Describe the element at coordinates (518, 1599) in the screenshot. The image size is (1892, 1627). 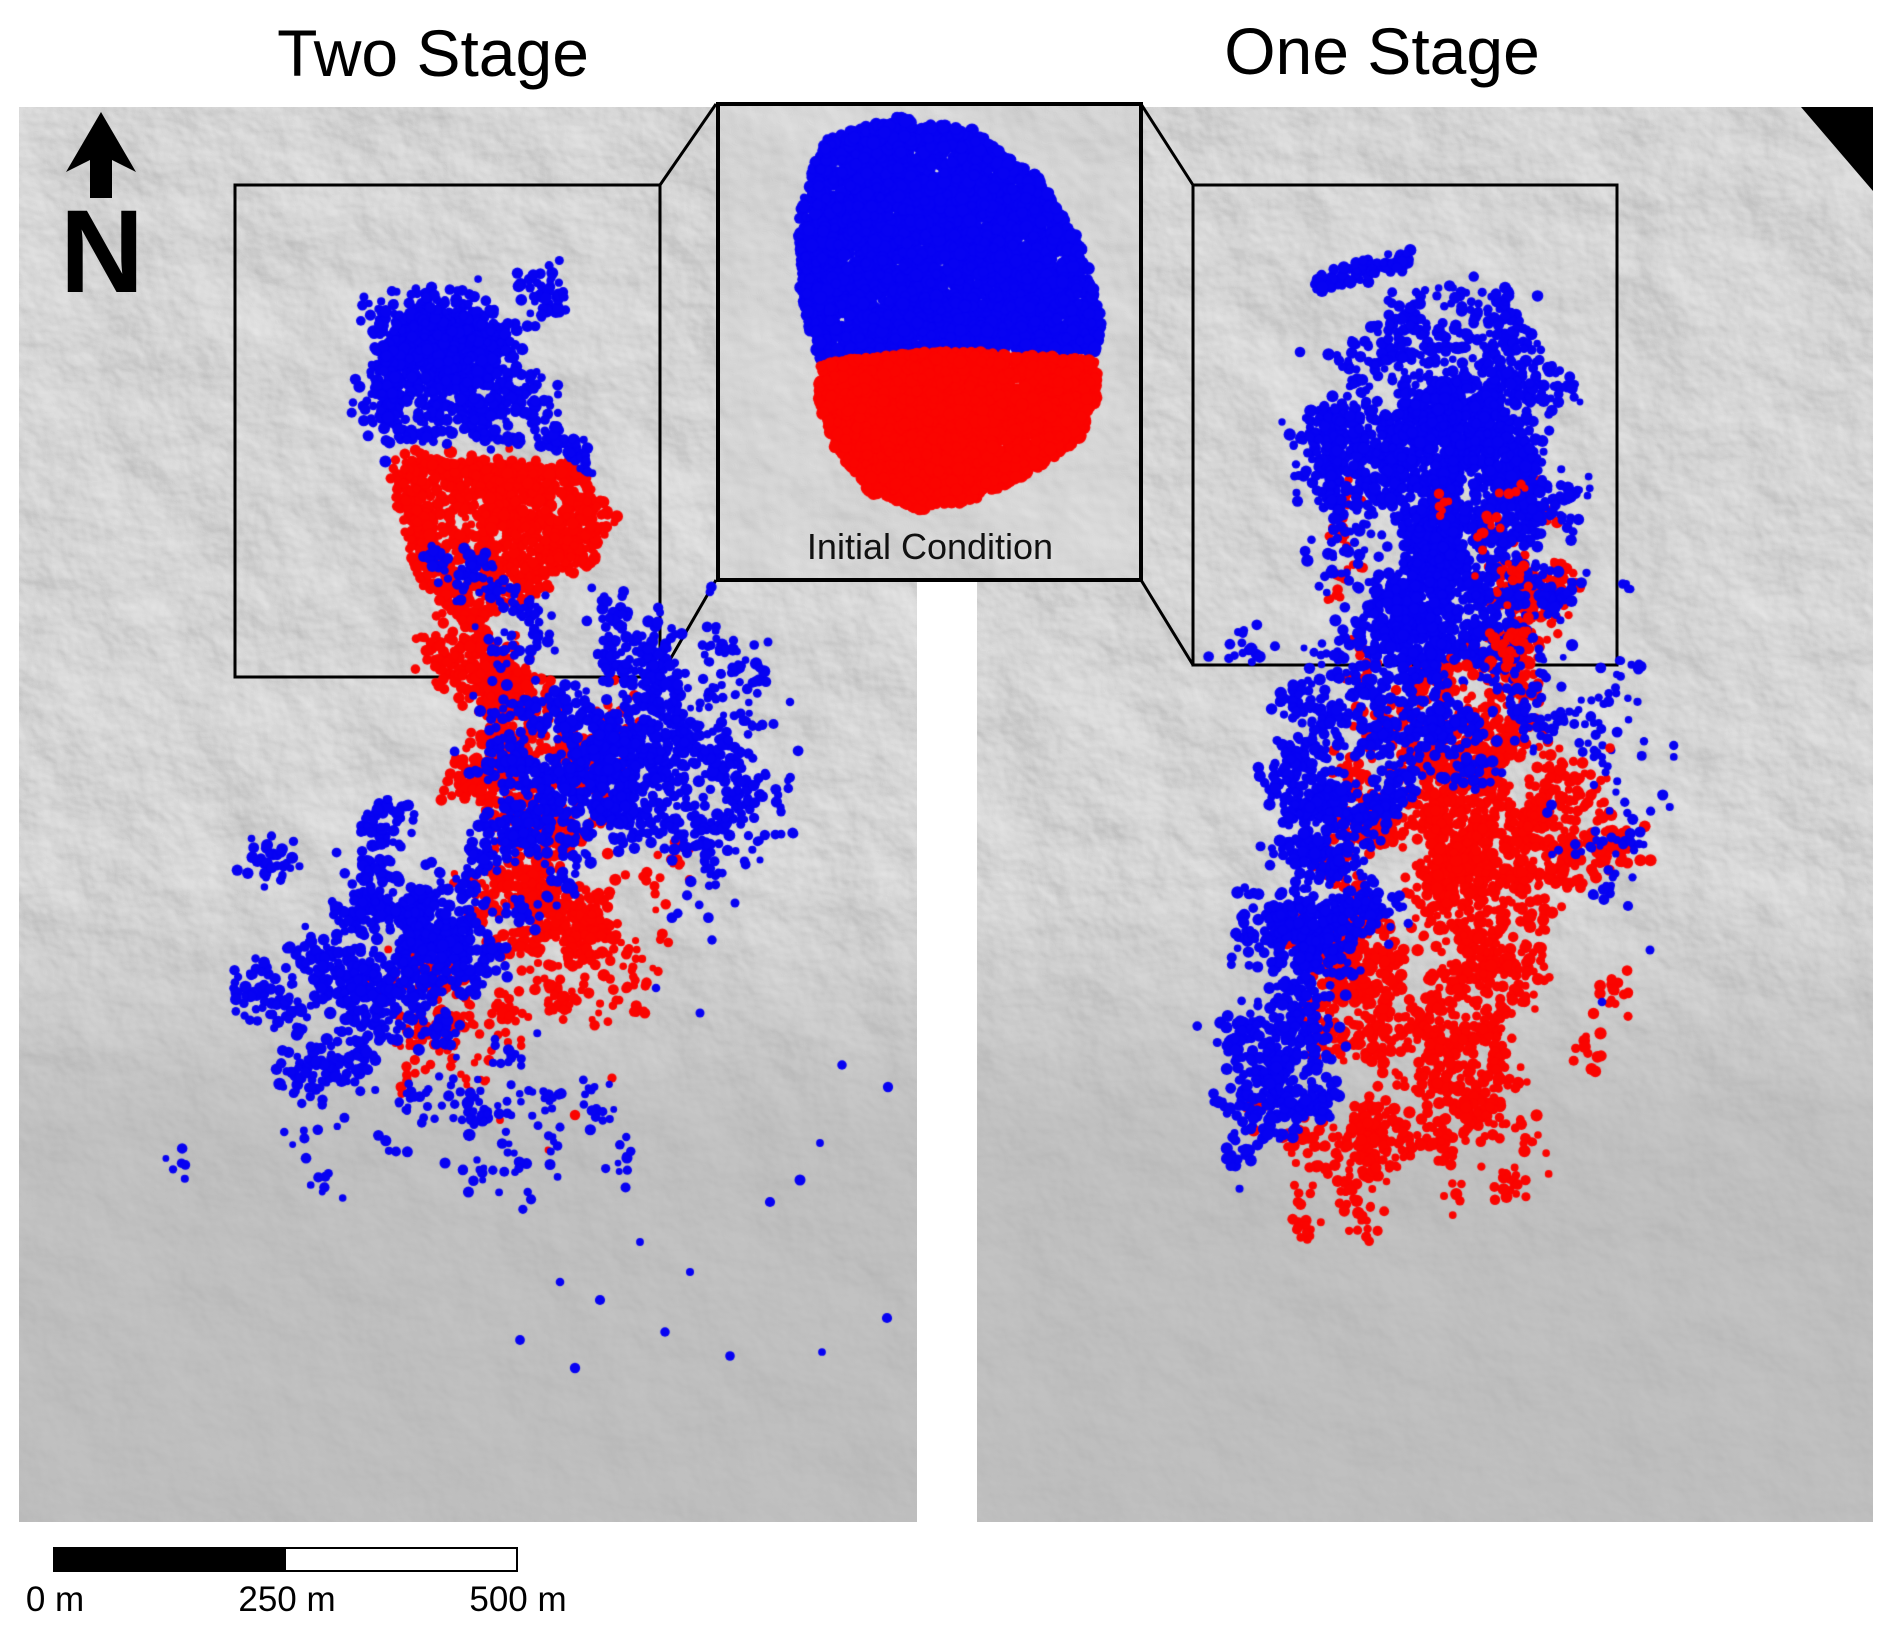
I see `scalebar-label-500: 500 m` at that location.